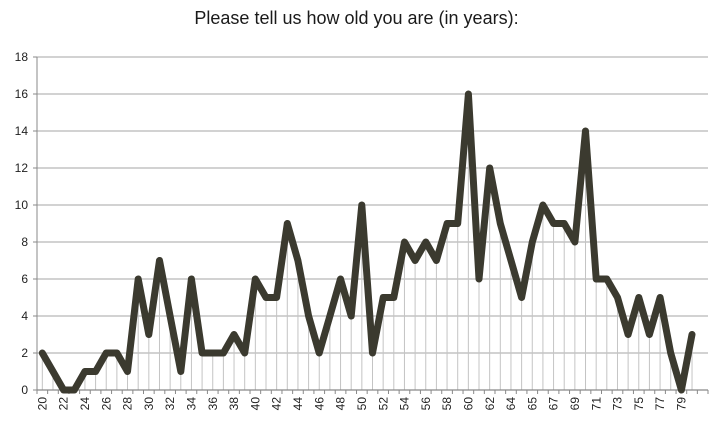 Image resolution: width=713 pixels, height=421 pixels. I want to click on x-tick-label: 54, so click(405, 404).